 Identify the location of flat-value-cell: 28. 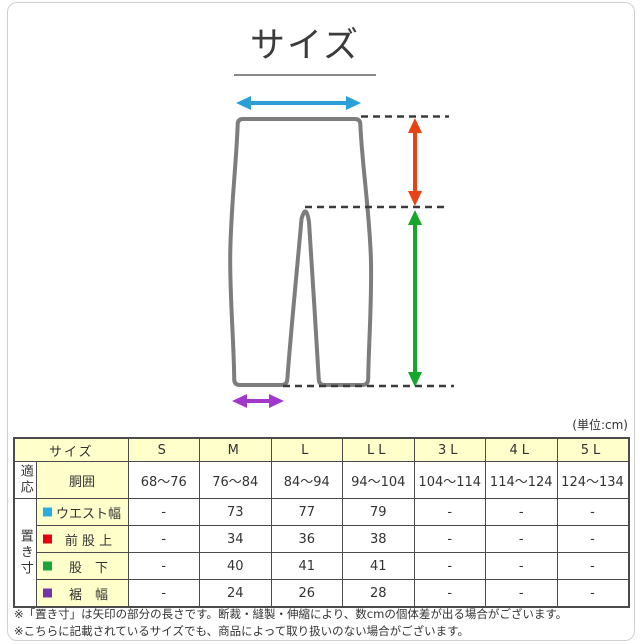
(378, 593).